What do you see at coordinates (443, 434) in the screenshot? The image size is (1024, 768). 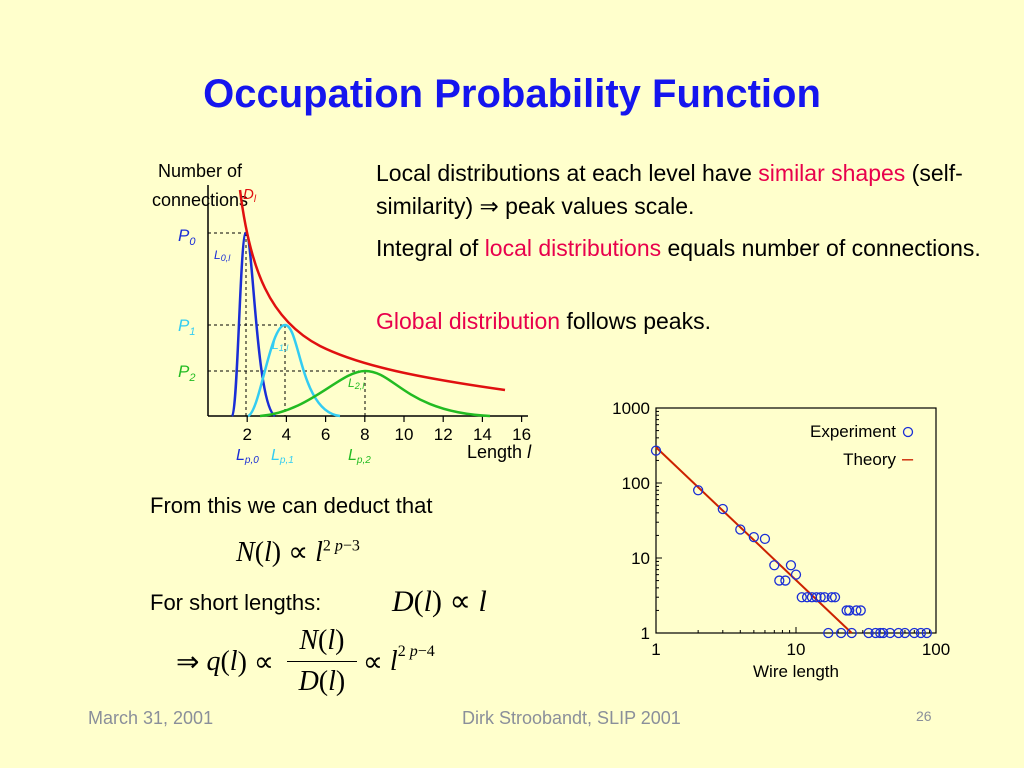 I see `x-tick-label: 12` at bounding box center [443, 434].